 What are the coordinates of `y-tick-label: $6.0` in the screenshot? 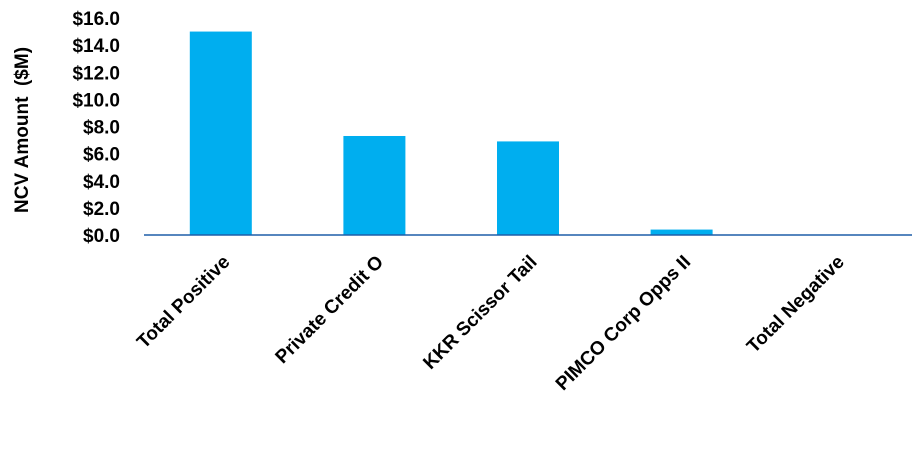 It's located at (101, 155).